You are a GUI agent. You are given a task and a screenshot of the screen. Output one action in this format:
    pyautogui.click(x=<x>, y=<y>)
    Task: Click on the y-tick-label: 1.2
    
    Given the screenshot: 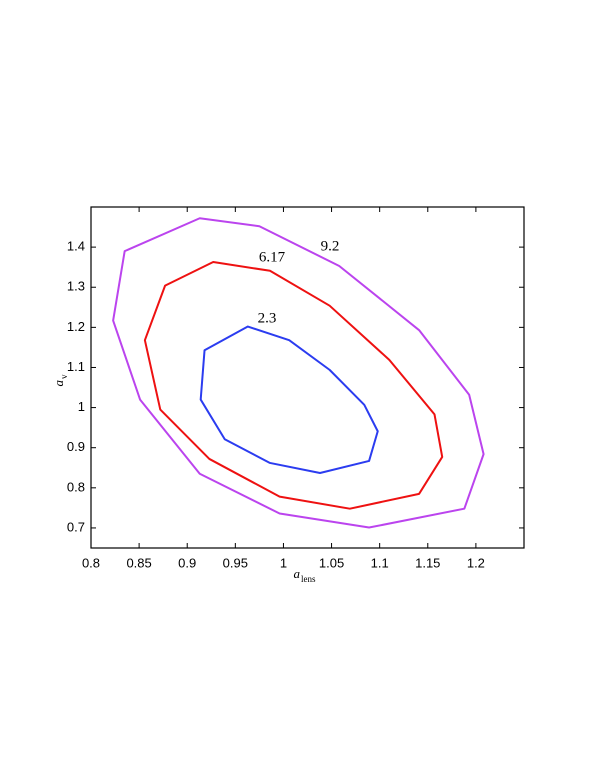 What is the action you would take?
    pyautogui.click(x=76, y=326)
    